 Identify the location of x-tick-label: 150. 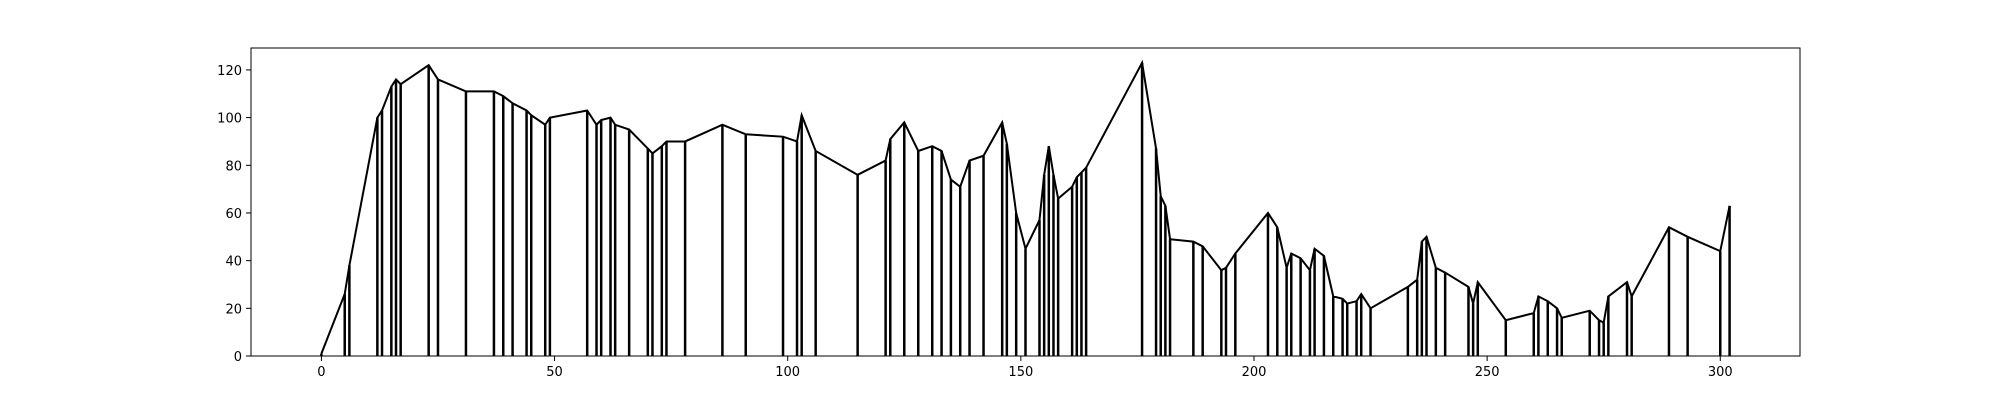
(1020, 372).